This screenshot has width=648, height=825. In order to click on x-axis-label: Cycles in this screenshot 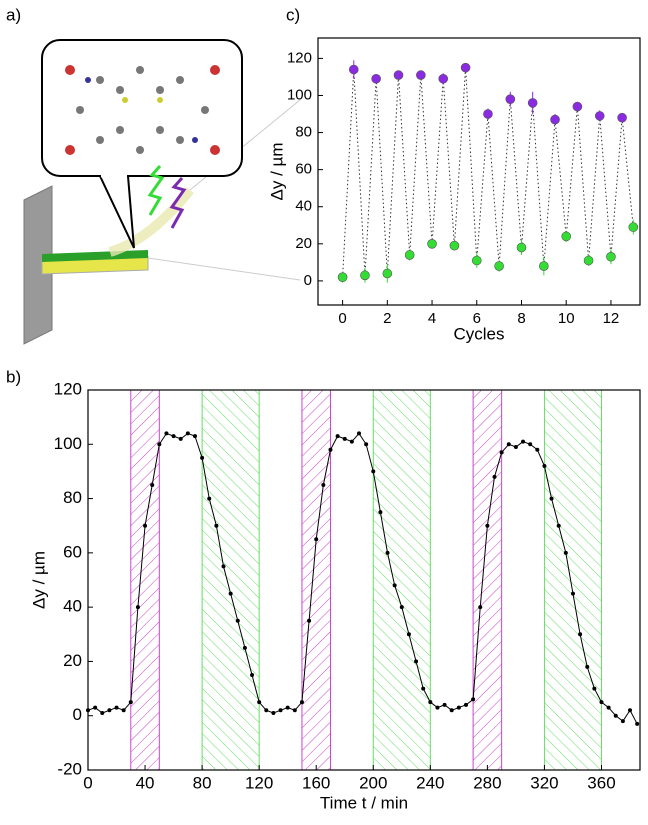, I will do `click(478, 333)`.